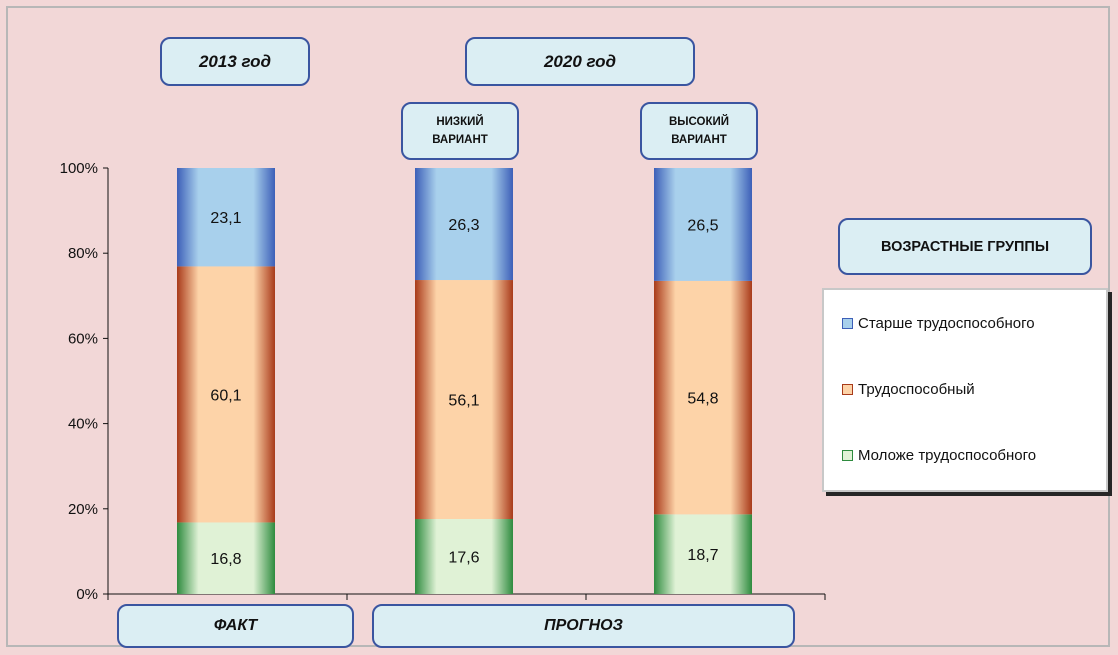 The width and height of the screenshot is (1118, 655). What do you see at coordinates (847, 455) in the screenshot?
I see `legend-swatch-younger` at bounding box center [847, 455].